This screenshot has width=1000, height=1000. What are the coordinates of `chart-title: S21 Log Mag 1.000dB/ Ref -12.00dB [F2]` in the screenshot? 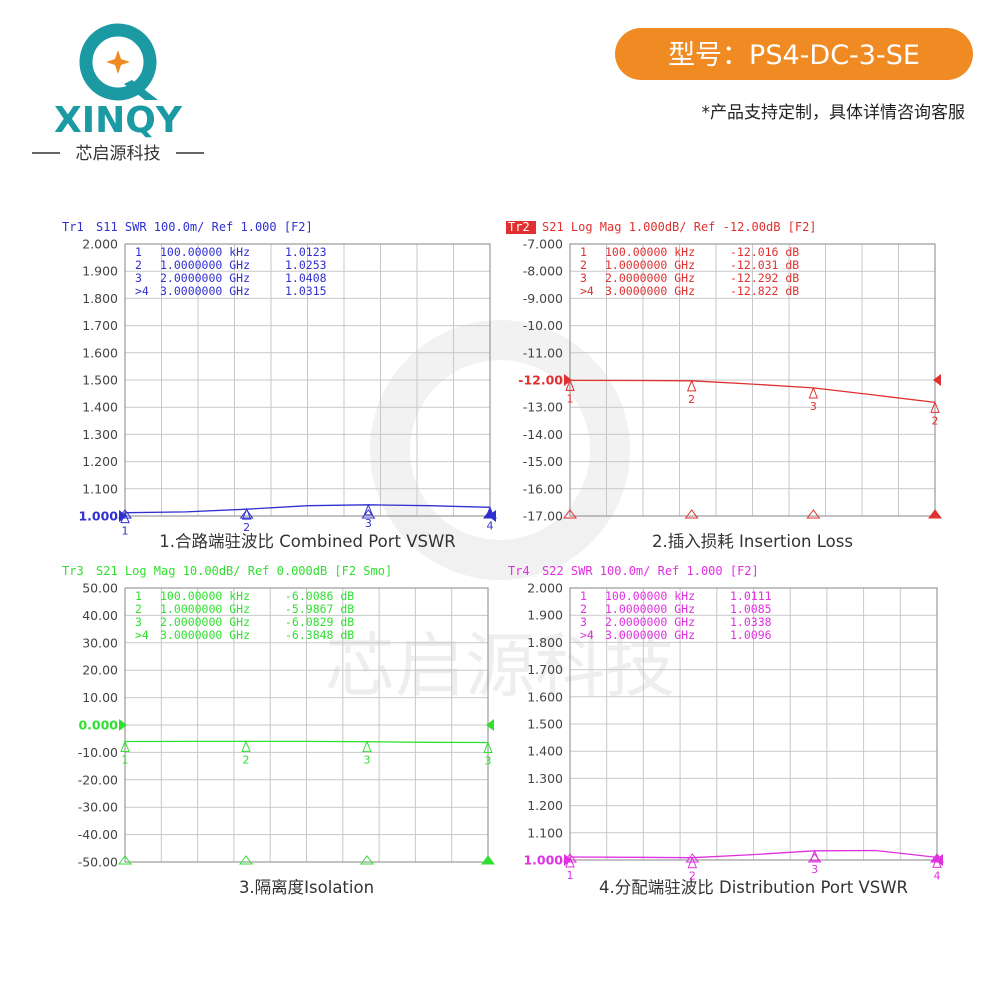 It's located at (679, 227).